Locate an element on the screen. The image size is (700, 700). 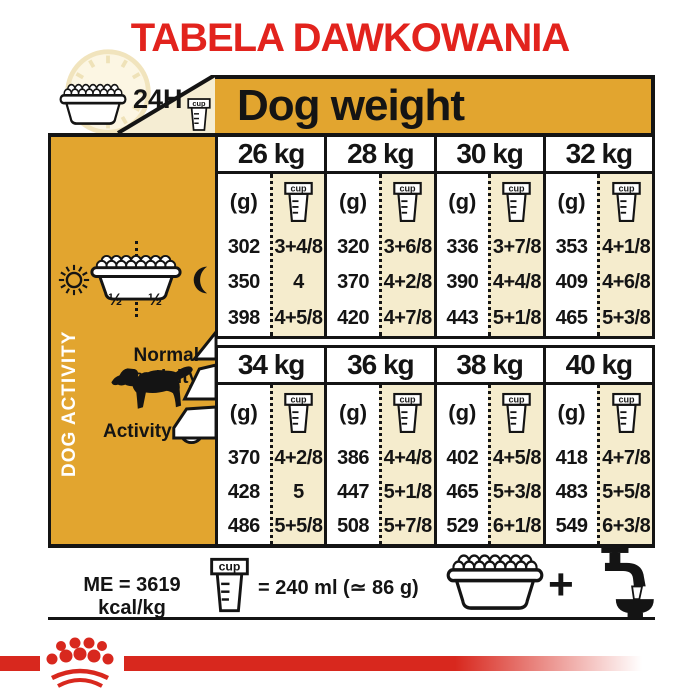
dog-weight-label: Dog weight is located at coordinates (351, 105).